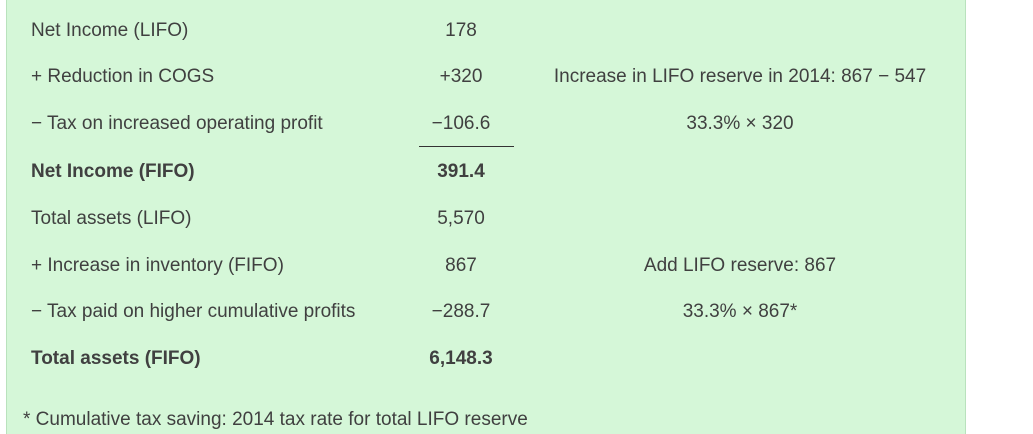 The width and height of the screenshot is (1033, 434). I want to click on row-label: Total assets (FIFO), so click(116, 358).